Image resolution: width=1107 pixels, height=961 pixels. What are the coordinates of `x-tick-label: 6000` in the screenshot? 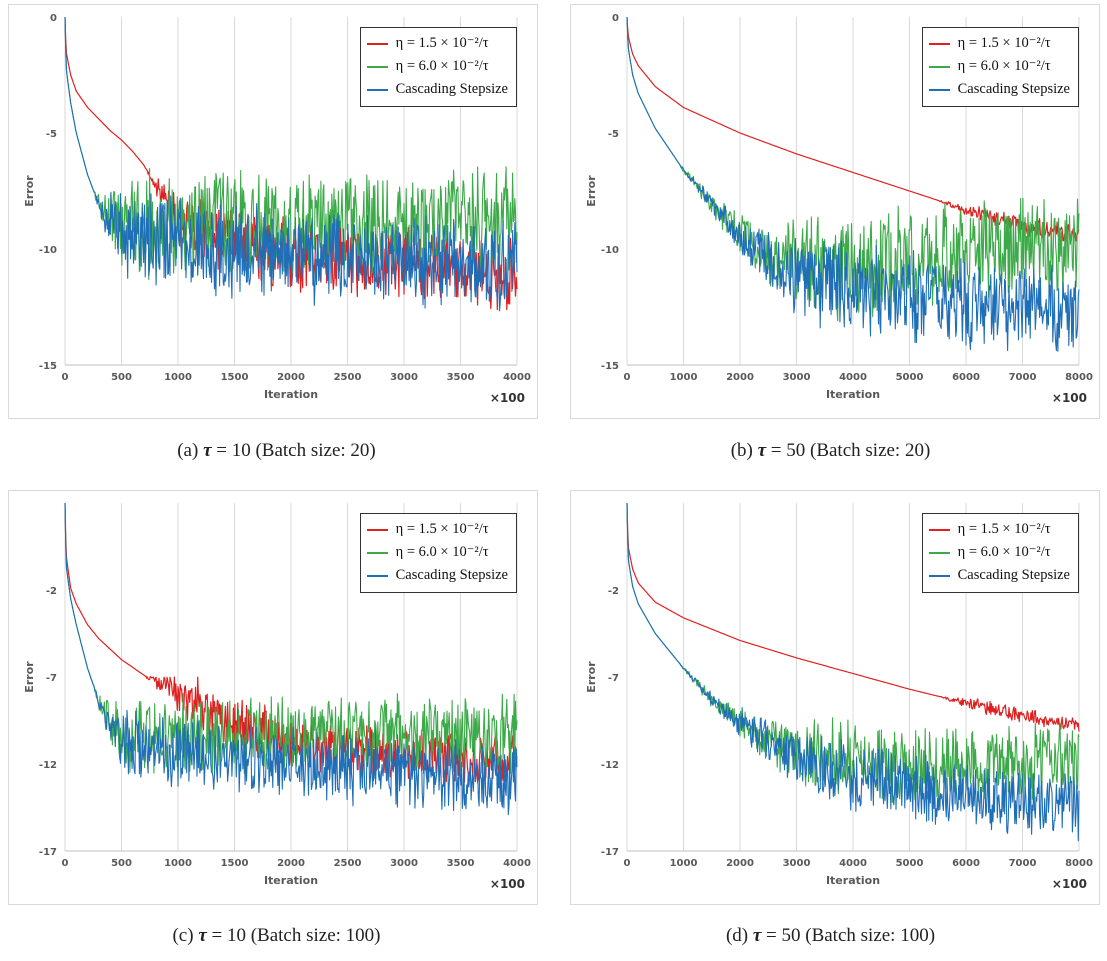 It's located at (966, 377).